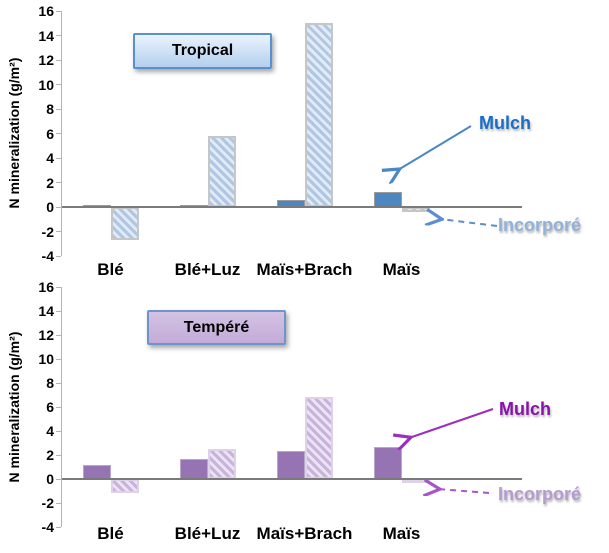  I want to click on chart-title-label: Tropical, so click(202, 50).